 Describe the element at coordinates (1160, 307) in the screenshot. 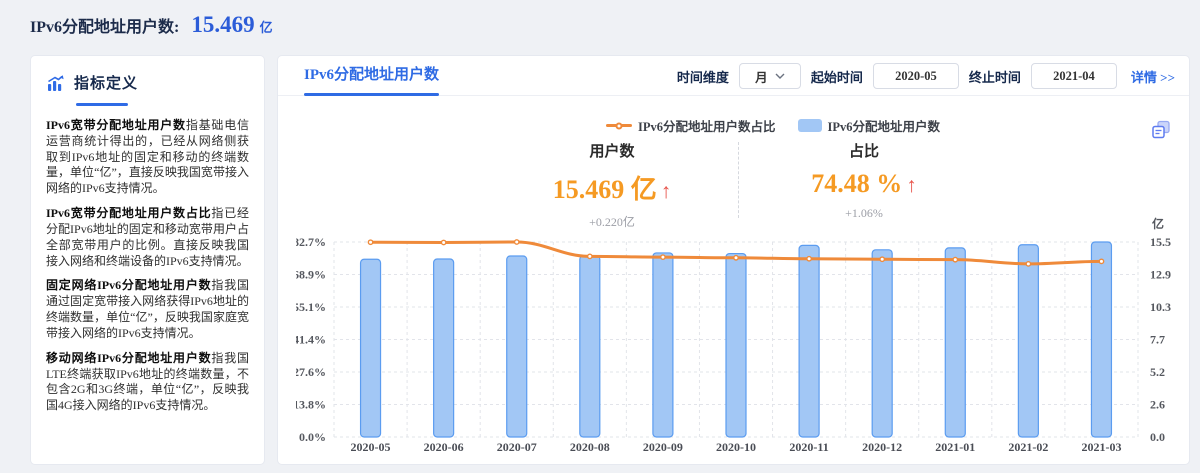

I see `y-axis-right-label: 10.3` at that location.